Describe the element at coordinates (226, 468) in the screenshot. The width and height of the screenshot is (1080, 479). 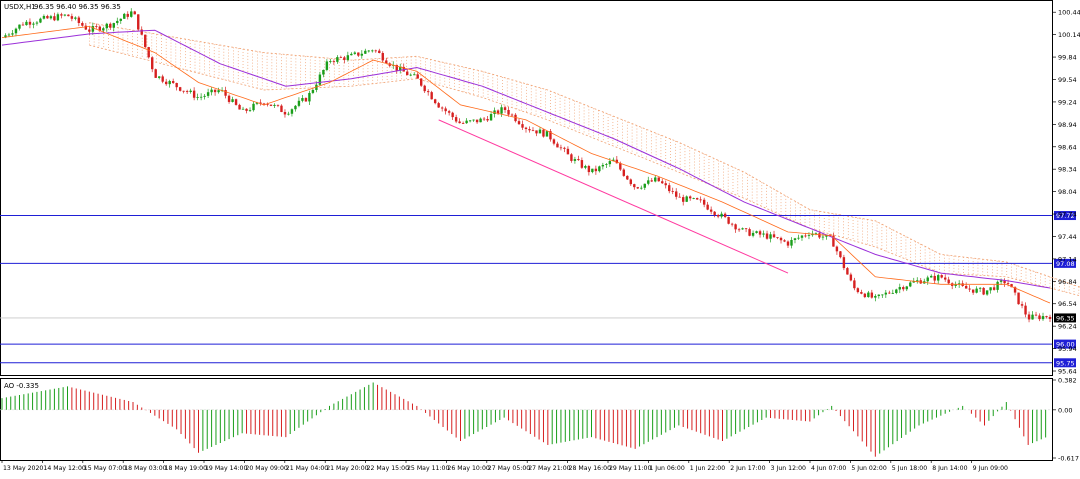
I see `time-tick-label: 19 May 14:00` at that location.